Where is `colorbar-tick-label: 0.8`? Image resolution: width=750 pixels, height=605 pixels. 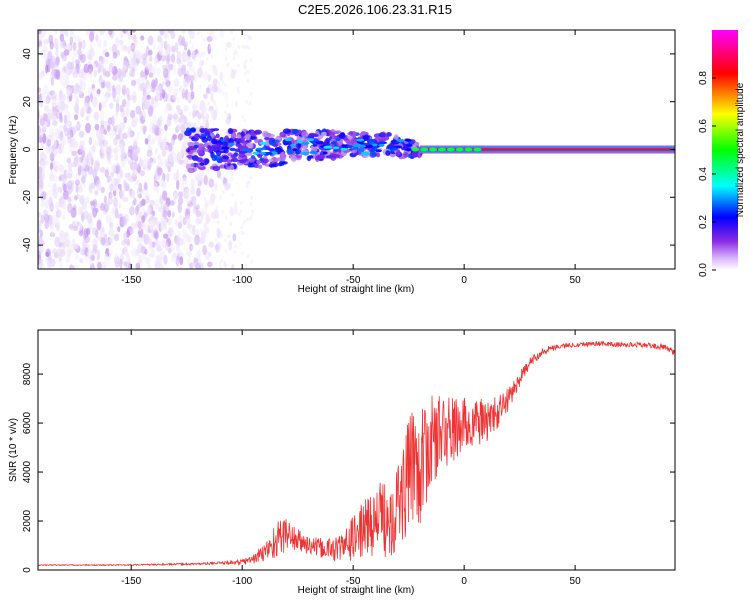
colorbar-tick-label: 0.8 is located at coordinates (703, 78).